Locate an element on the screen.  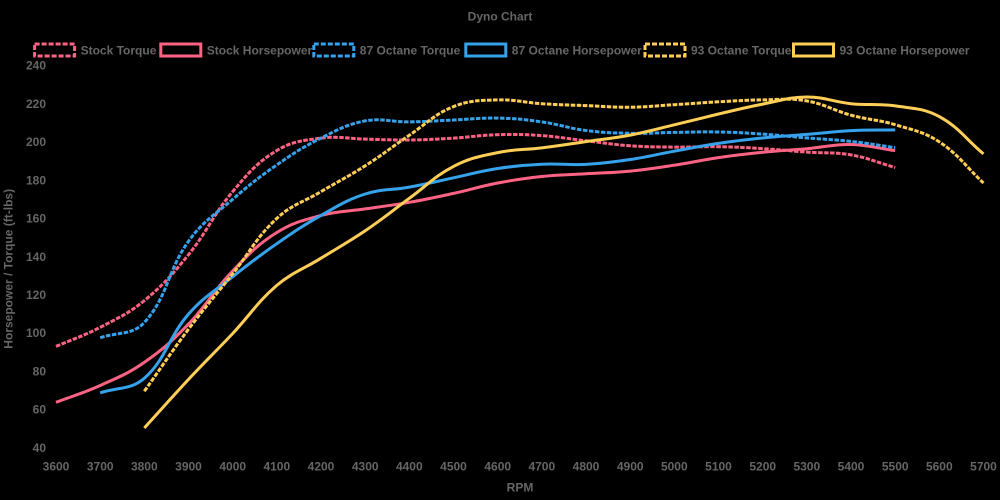
svg-text: 4600 is located at coordinates (497, 466).